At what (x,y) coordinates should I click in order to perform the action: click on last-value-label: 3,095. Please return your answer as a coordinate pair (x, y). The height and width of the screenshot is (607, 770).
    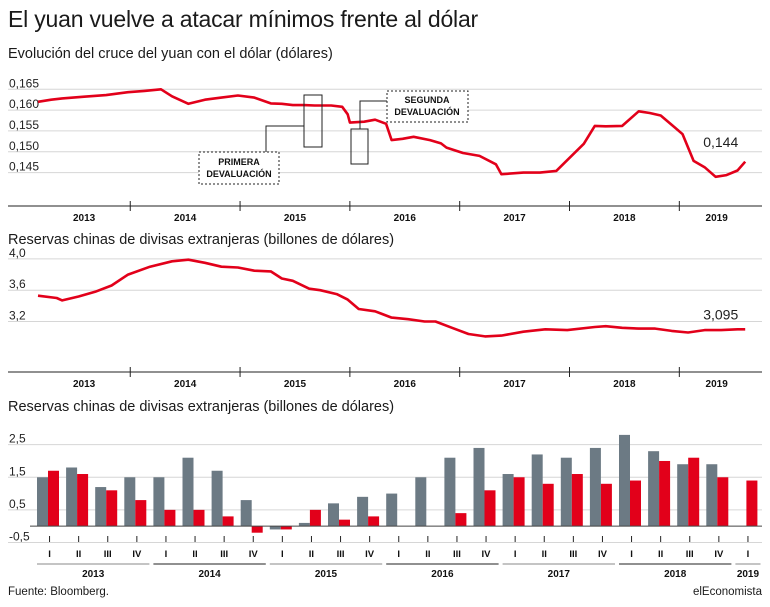
    Looking at the image, I should click on (720, 314).